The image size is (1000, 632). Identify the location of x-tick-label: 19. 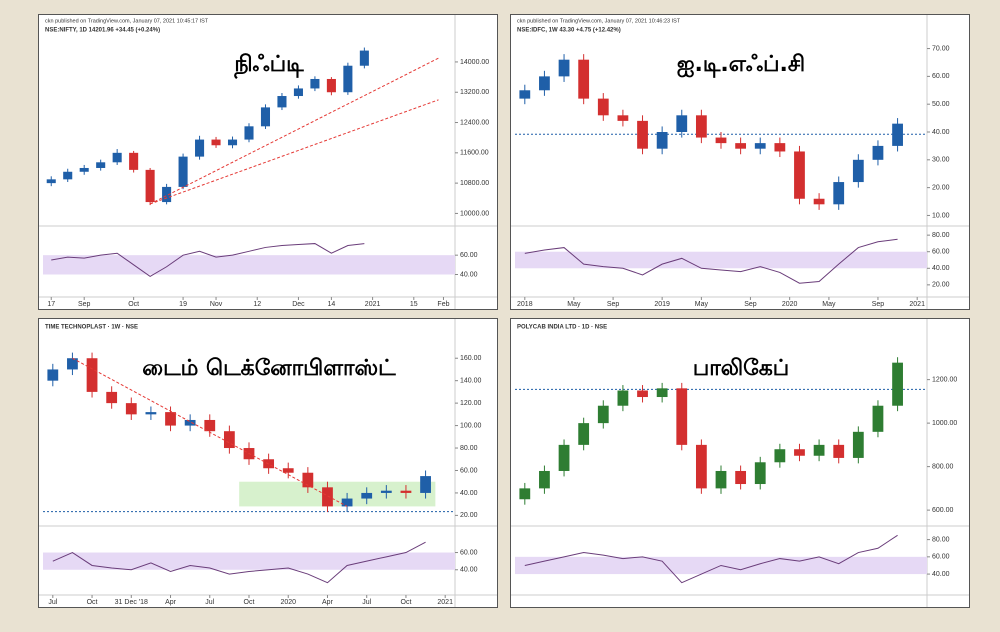
(183, 304).